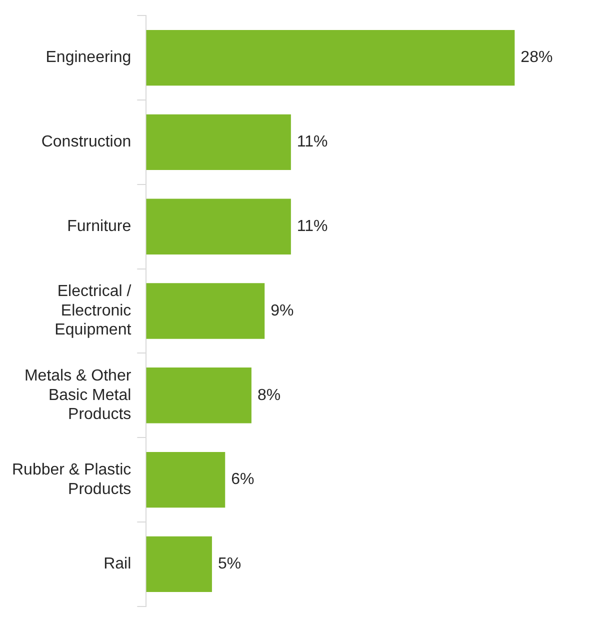 This screenshot has height=622, width=591. I want to click on data-label: 5%, so click(230, 564).